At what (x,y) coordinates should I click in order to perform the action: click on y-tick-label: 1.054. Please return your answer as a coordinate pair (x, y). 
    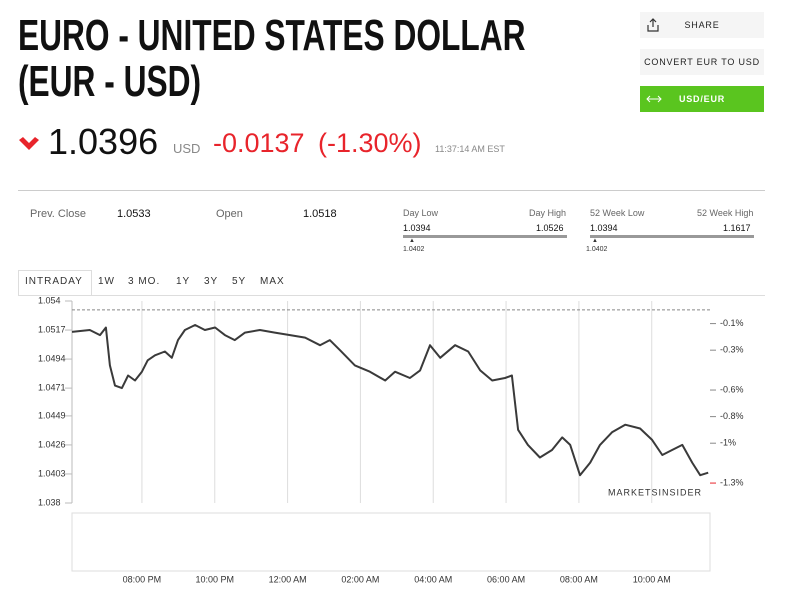
    Looking at the image, I should click on (49, 300).